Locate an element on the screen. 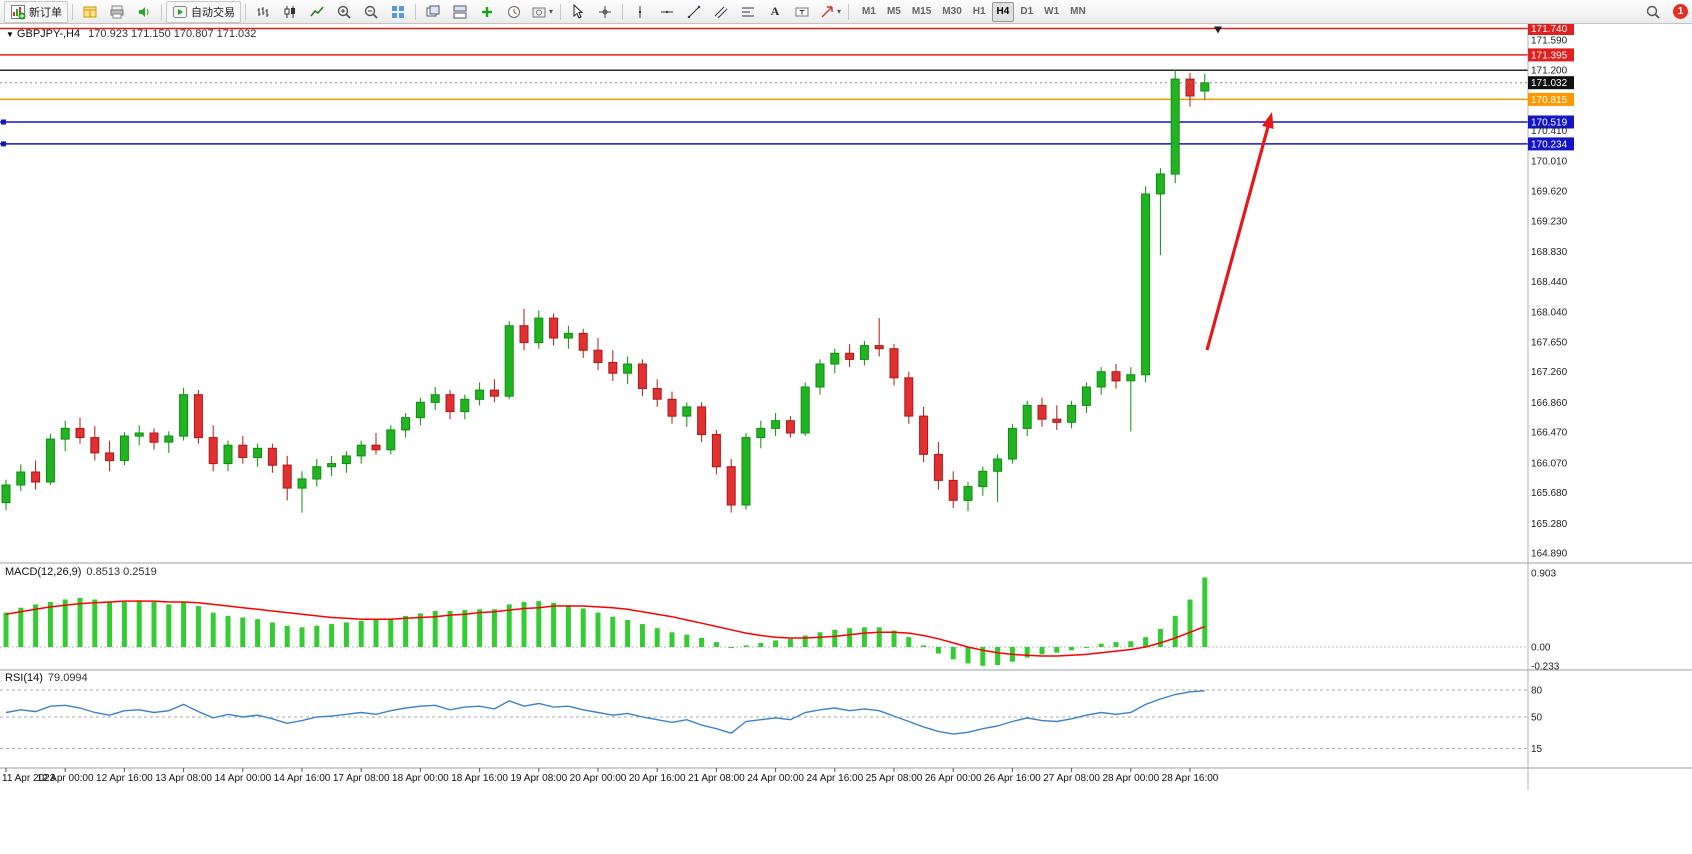  svg-text: 12 Apr 00:00 is located at coordinates (65, 778).